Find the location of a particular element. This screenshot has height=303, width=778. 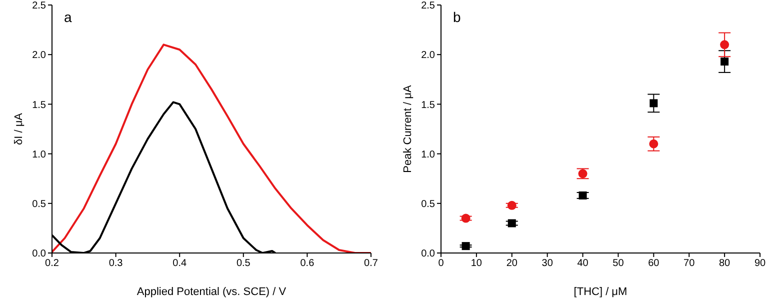

x-tick-label: 0.2 is located at coordinates (52, 264).